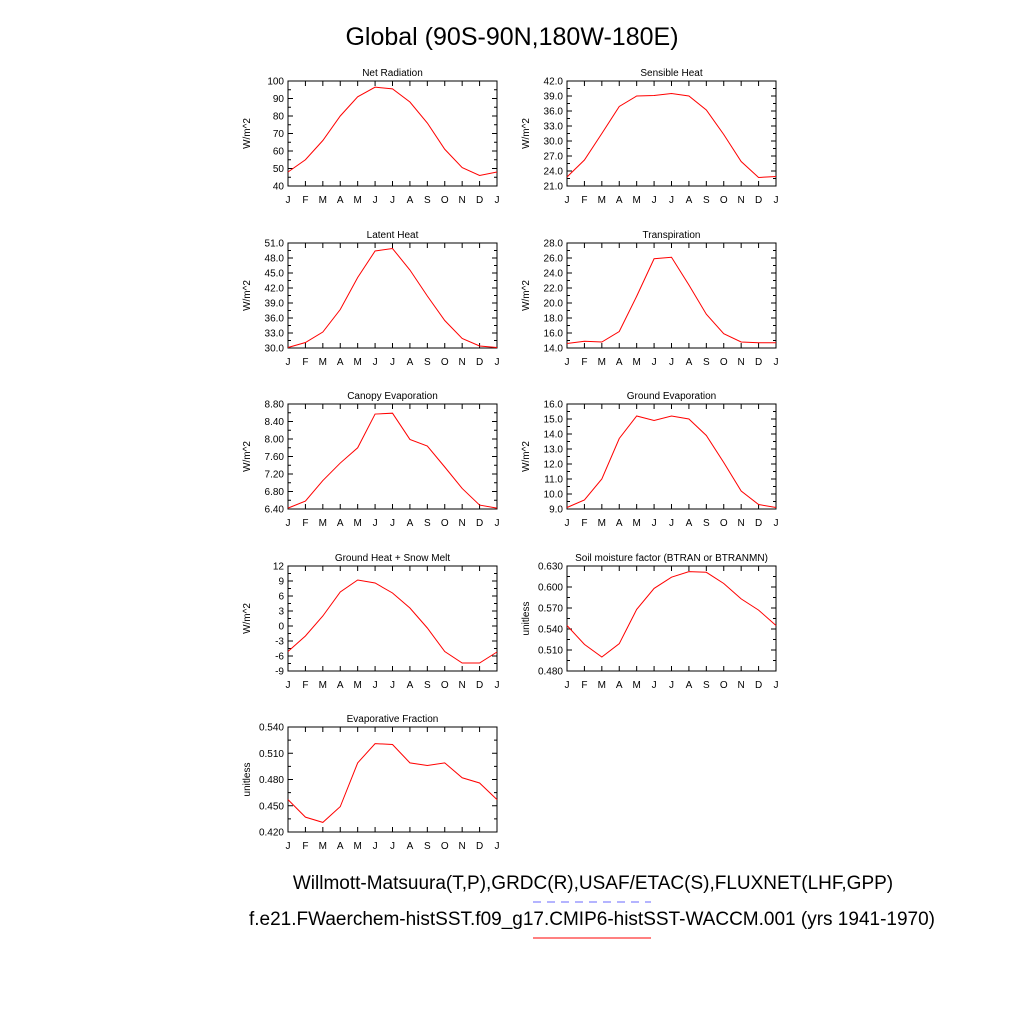 This screenshot has height=1029, width=1024. I want to click on y-tick-label: 6.40, so click(275, 510).